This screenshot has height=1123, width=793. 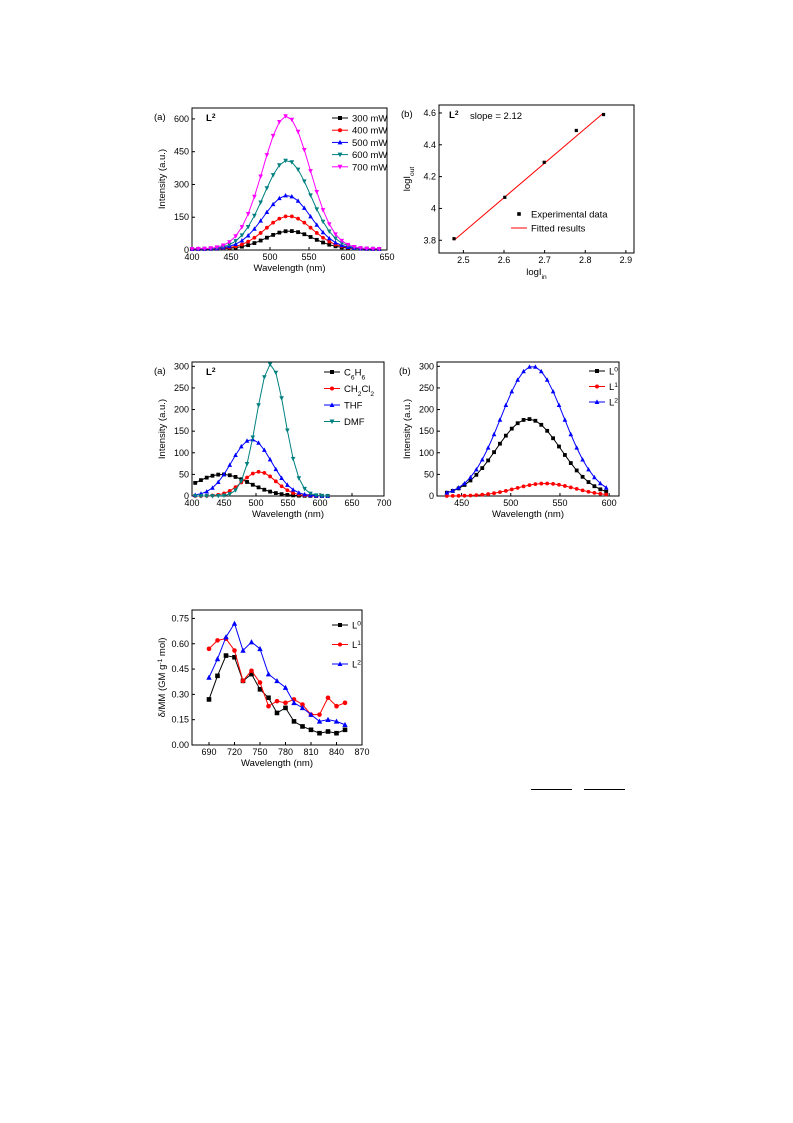 I want to click on legend-label: L1, so click(x=356, y=646).